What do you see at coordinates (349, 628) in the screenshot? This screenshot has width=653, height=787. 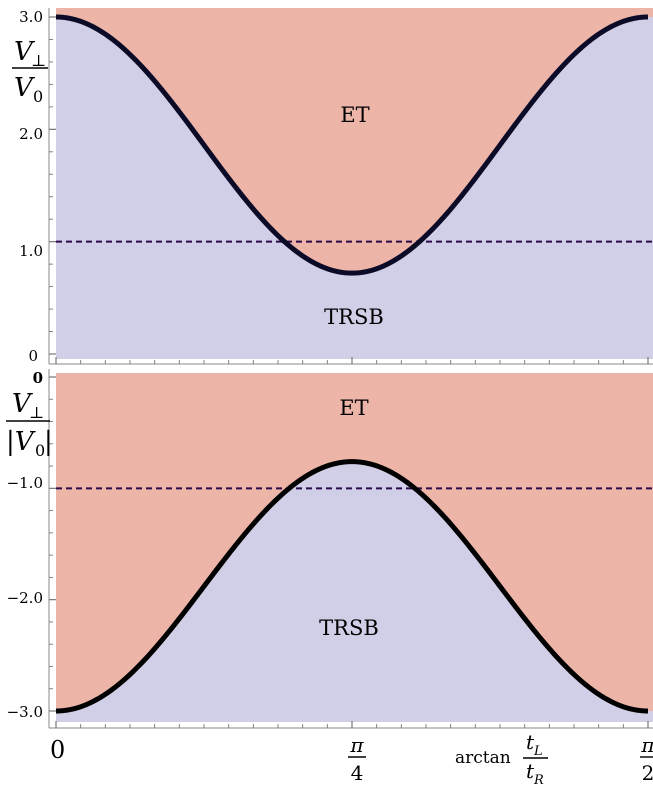 I see `bottom-trsb-label: TRSB` at bounding box center [349, 628].